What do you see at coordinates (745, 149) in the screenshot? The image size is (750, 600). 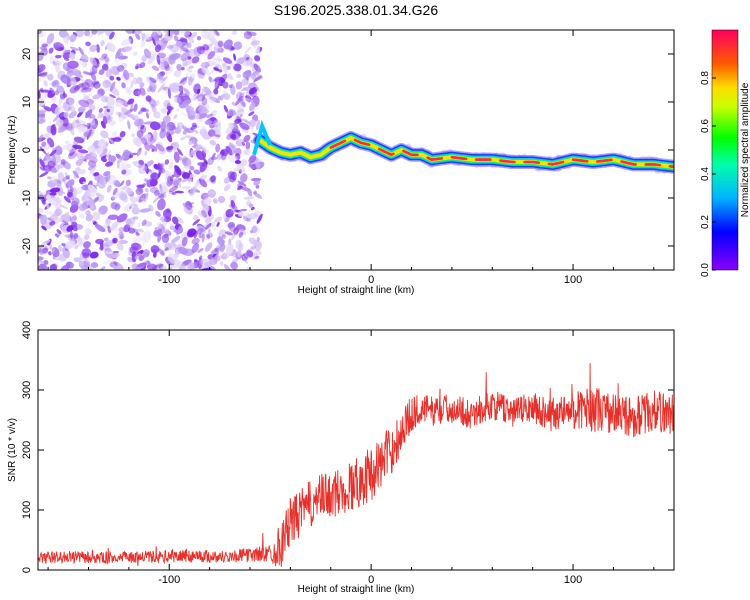 I see `colorbar-label: Normalized spectral amplitude` at bounding box center [745, 149].